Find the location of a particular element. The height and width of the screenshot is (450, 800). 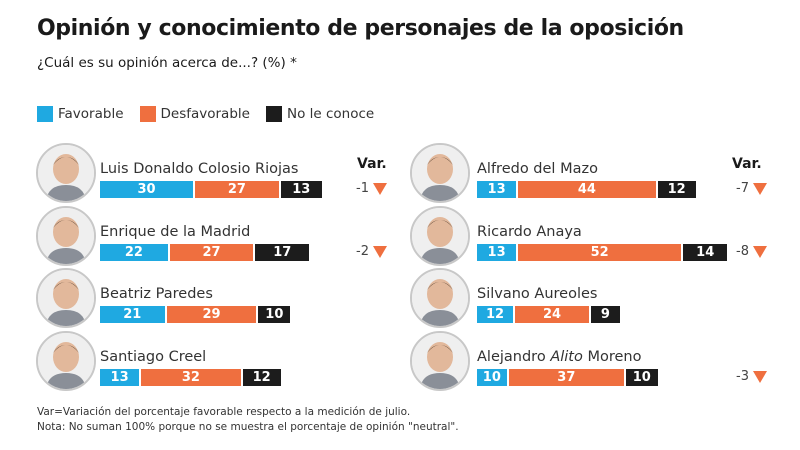

stacked-bar: 13 44 12 is located at coordinates (586, 189).